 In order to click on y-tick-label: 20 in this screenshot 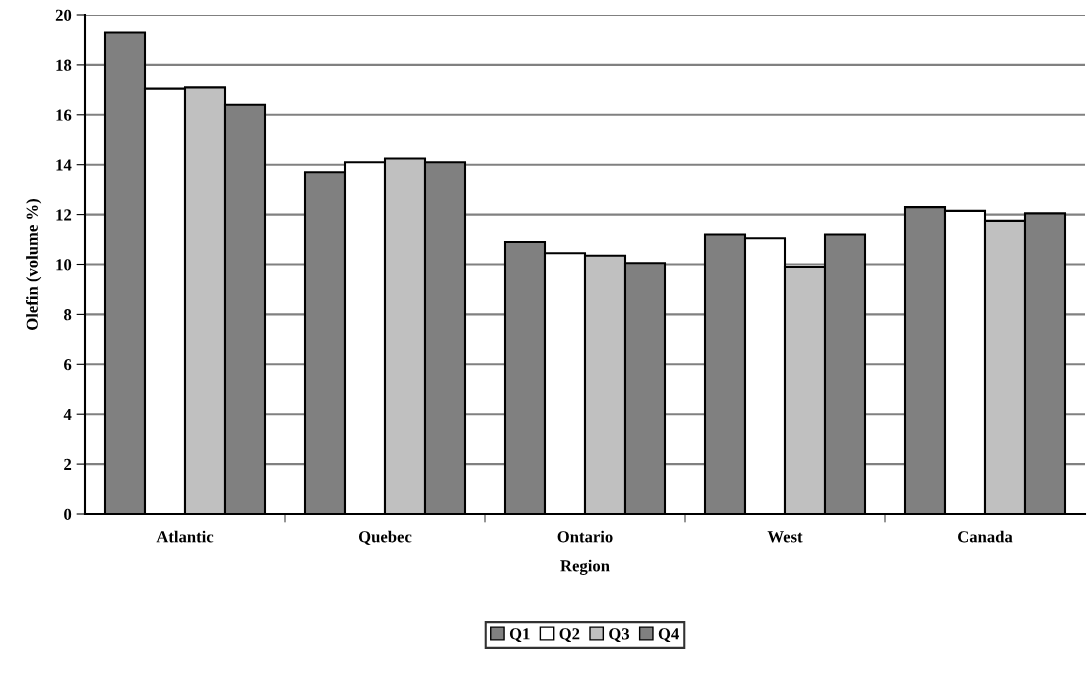, I will do `click(63, 15)`.